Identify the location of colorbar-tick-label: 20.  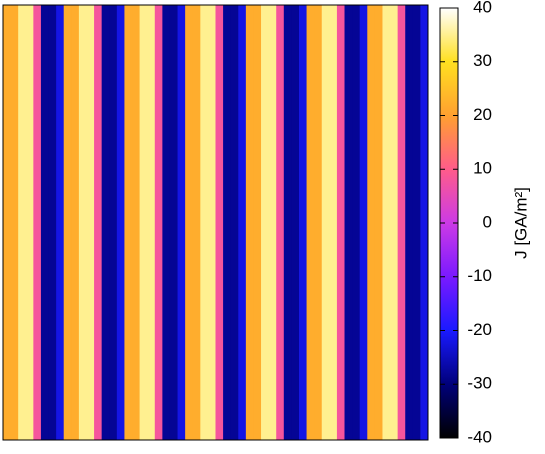
(482, 114).